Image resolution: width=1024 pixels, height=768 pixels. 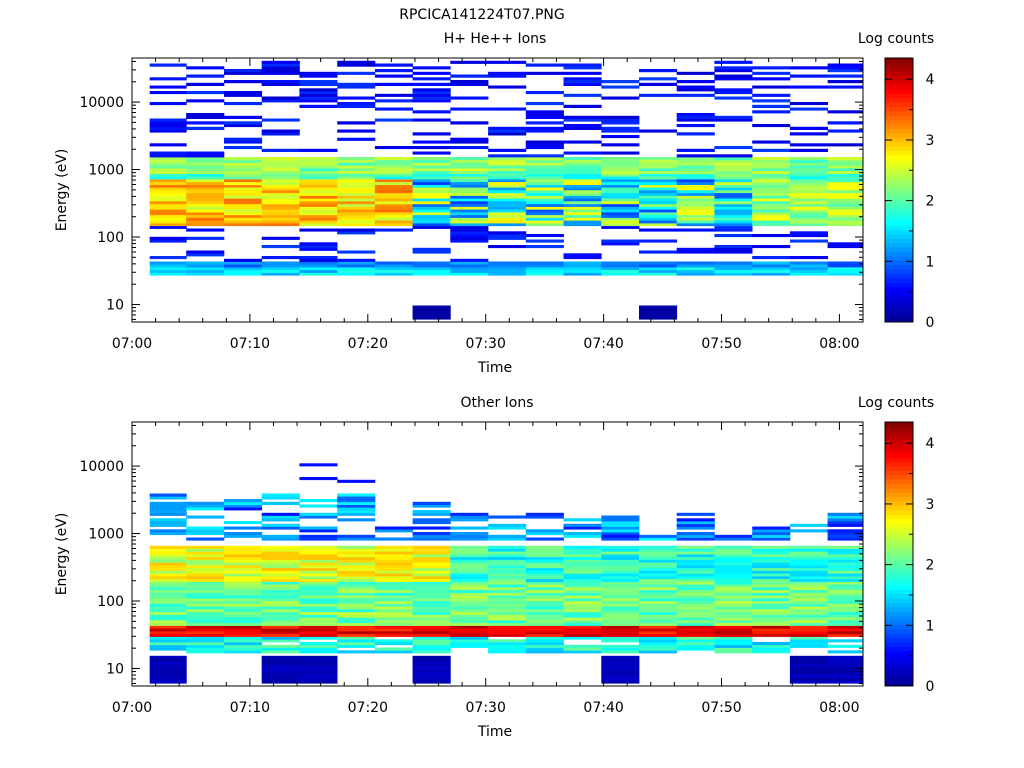 I want to click on figure-title: RPCICA141224T07.PNG, so click(x=481, y=15).